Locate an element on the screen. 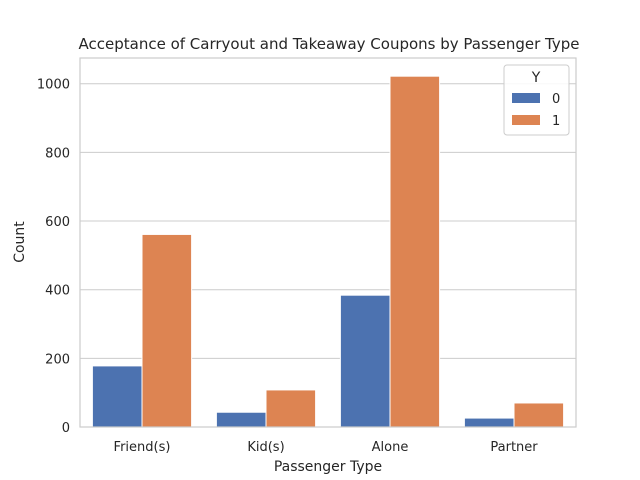 The image size is (640, 480). x-tick-label: Alone is located at coordinates (390, 447).